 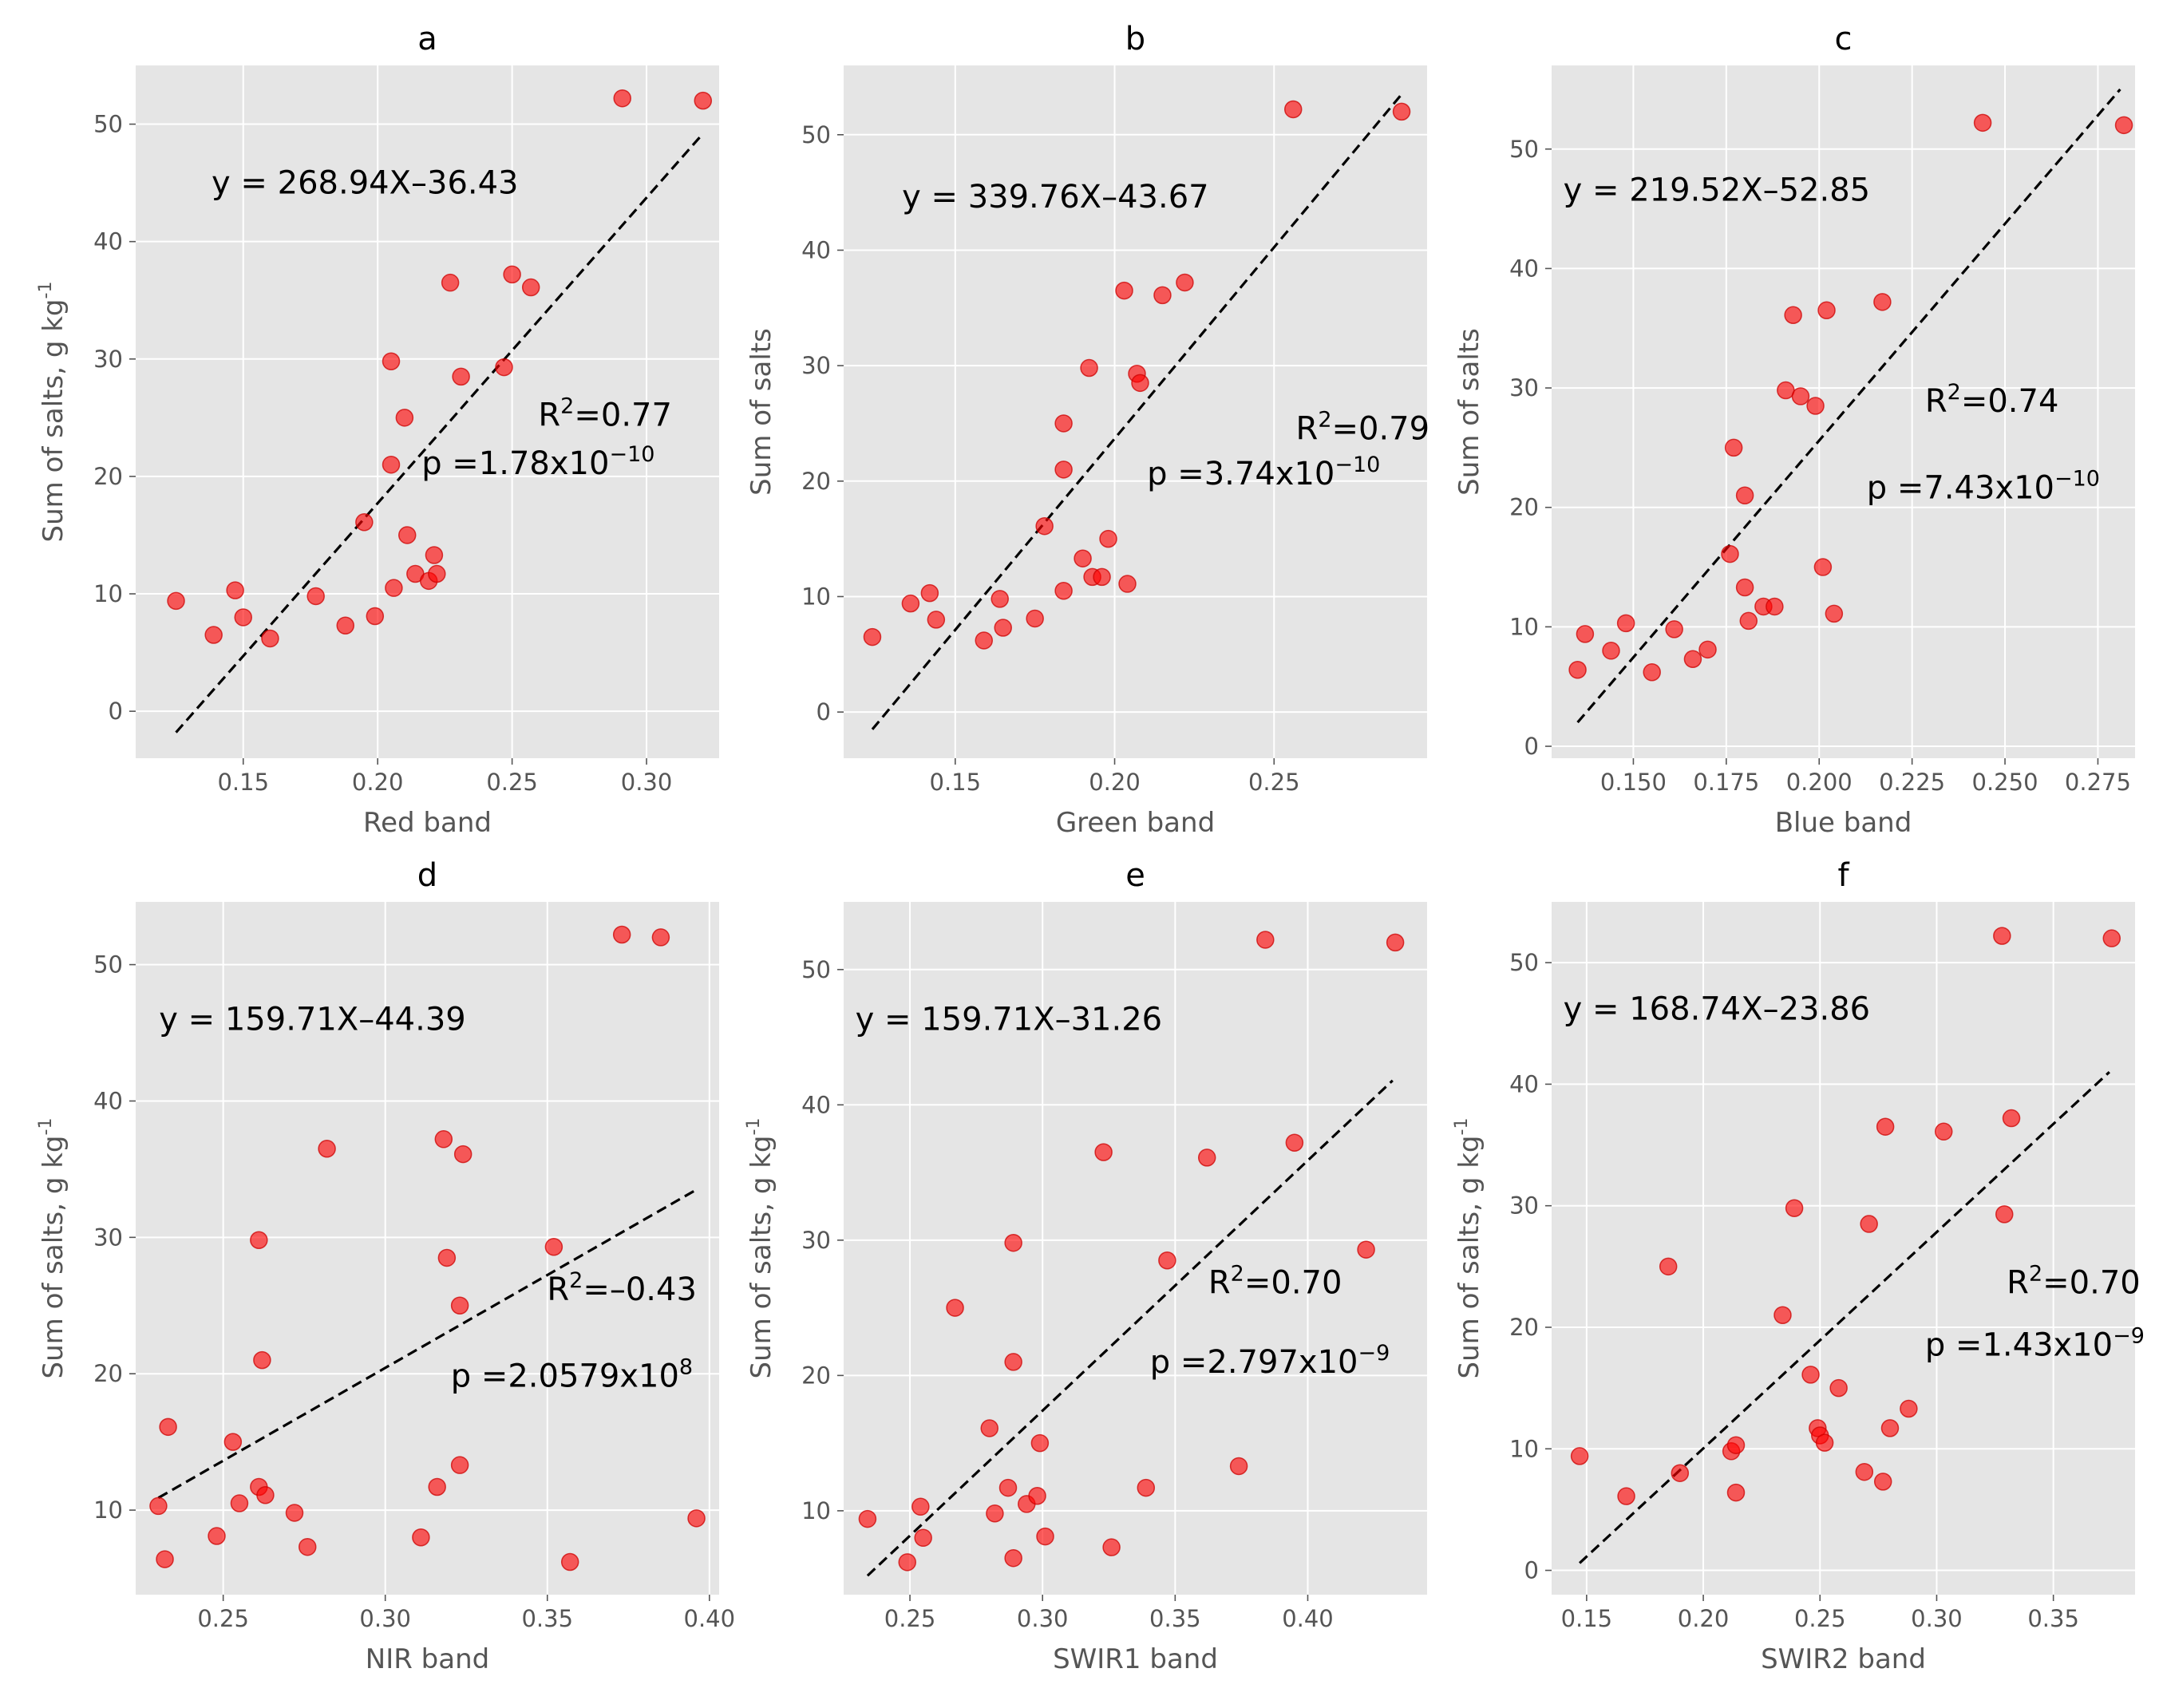 I want to click on regression-equation: y = 268.94X–36.43, so click(x=365, y=183).